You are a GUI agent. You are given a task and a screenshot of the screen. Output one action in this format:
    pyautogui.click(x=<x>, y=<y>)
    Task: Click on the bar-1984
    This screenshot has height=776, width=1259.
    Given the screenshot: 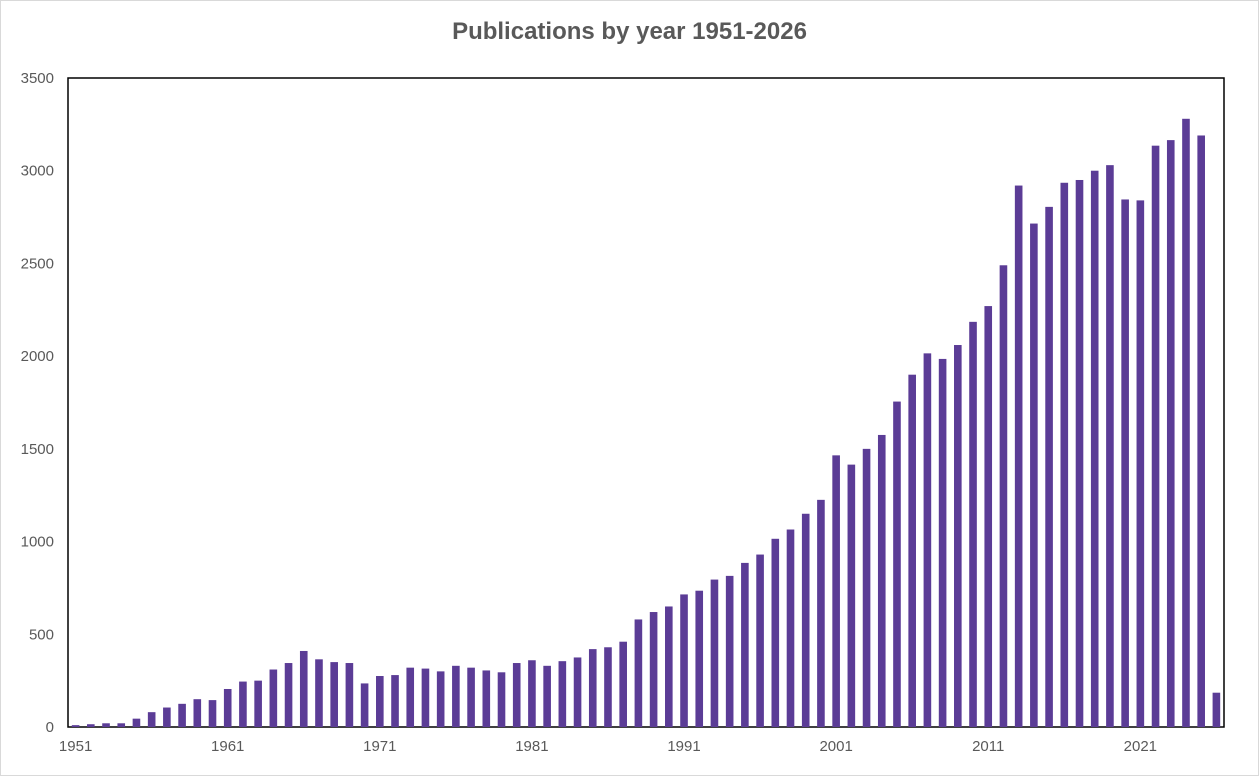 What is the action you would take?
    pyautogui.click(x=577, y=692)
    